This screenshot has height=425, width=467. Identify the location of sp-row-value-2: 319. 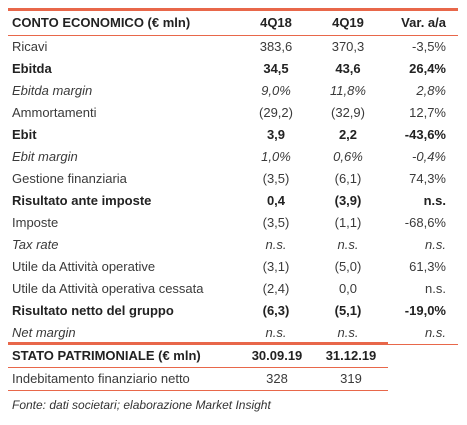
(351, 378).